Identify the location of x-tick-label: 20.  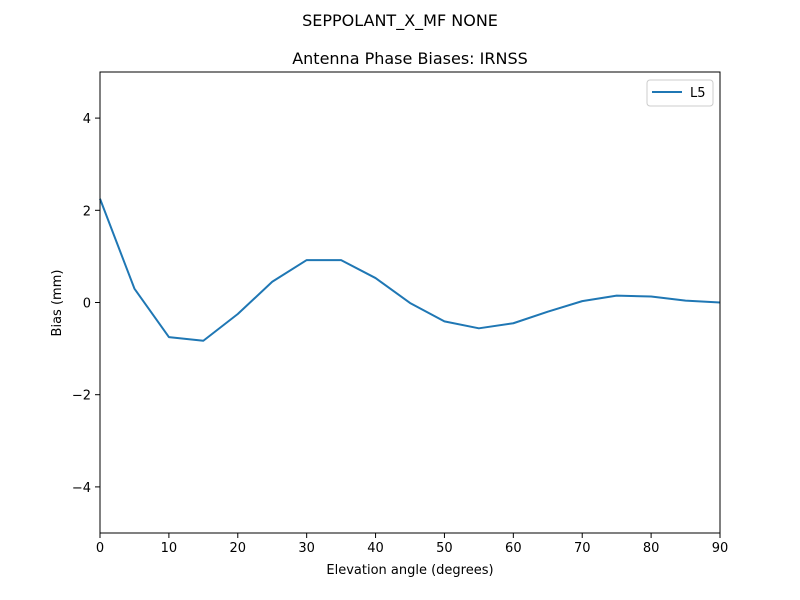
(238, 548).